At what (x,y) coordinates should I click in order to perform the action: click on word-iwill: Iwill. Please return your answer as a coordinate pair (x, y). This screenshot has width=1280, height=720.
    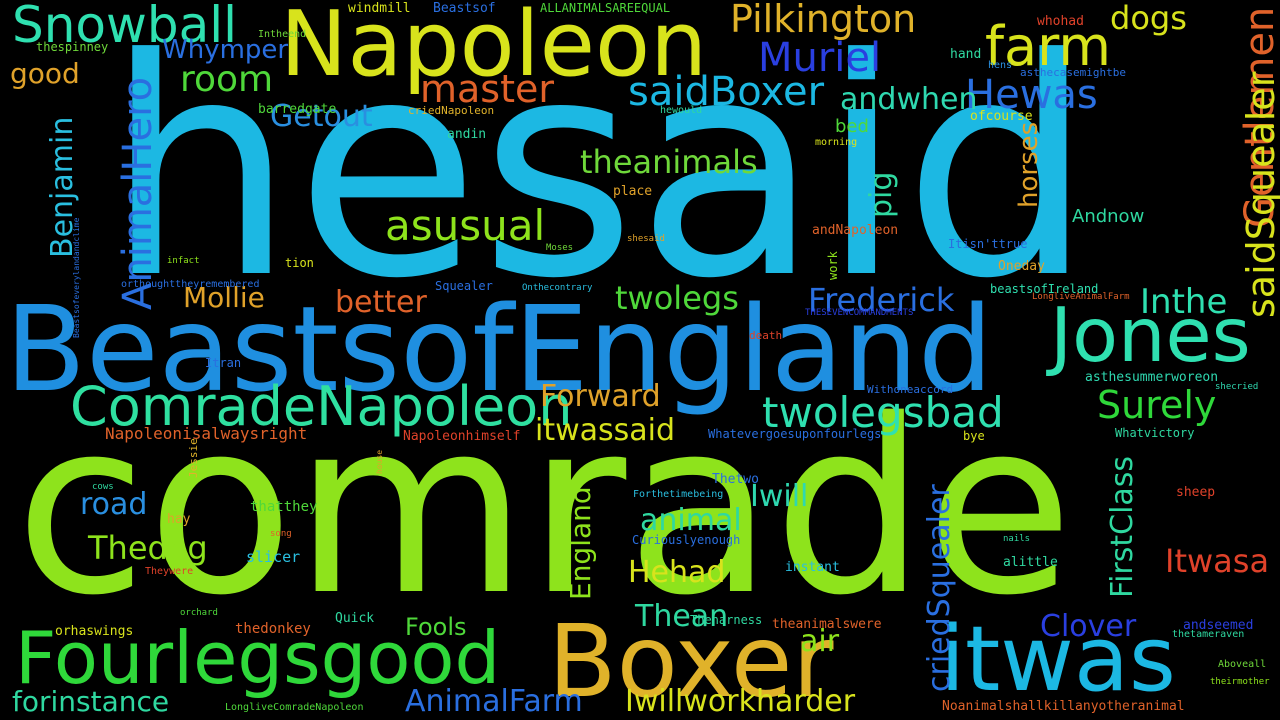
    Looking at the image, I should click on (779, 496).